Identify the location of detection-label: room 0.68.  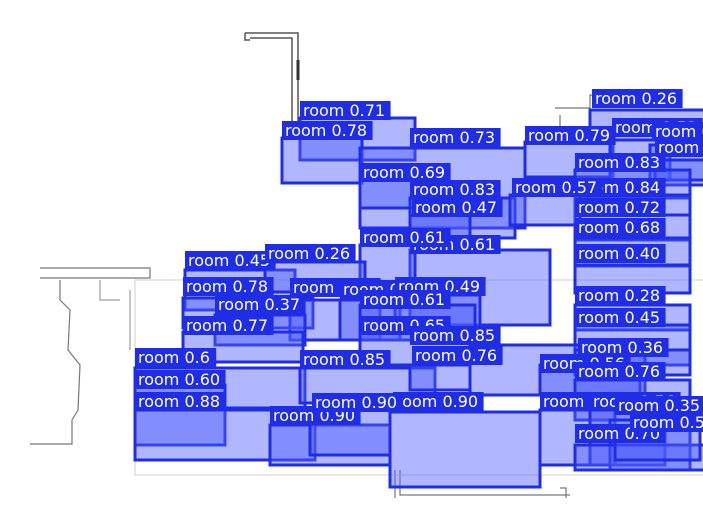
(619, 227).